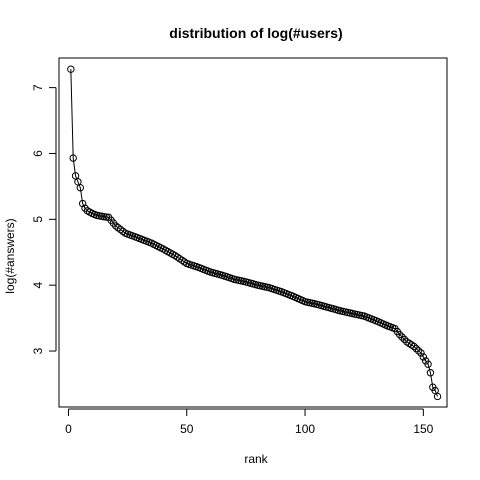 The image size is (480, 480). I want to click on y-tick-label: 5, so click(38, 219).